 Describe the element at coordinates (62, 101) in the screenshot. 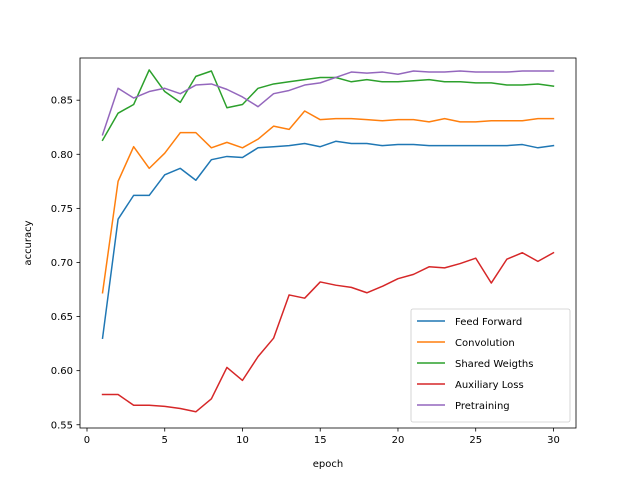

I see `y-tick-label: 0.85` at that location.